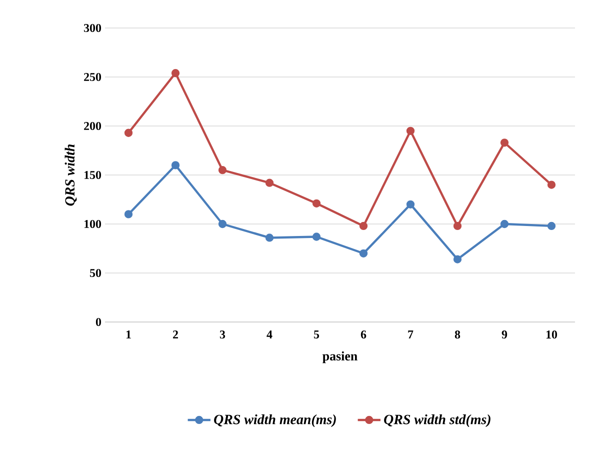 This screenshot has height=455, width=589. I want to click on x-tick-label: 4, so click(269, 334).